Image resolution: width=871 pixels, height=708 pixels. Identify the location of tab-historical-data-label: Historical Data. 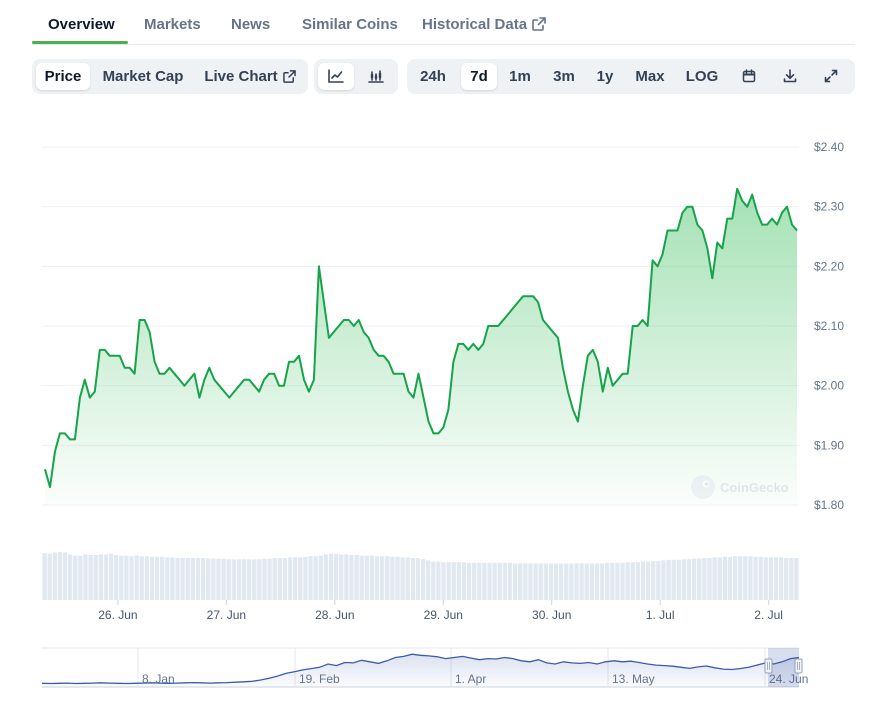
(475, 24).